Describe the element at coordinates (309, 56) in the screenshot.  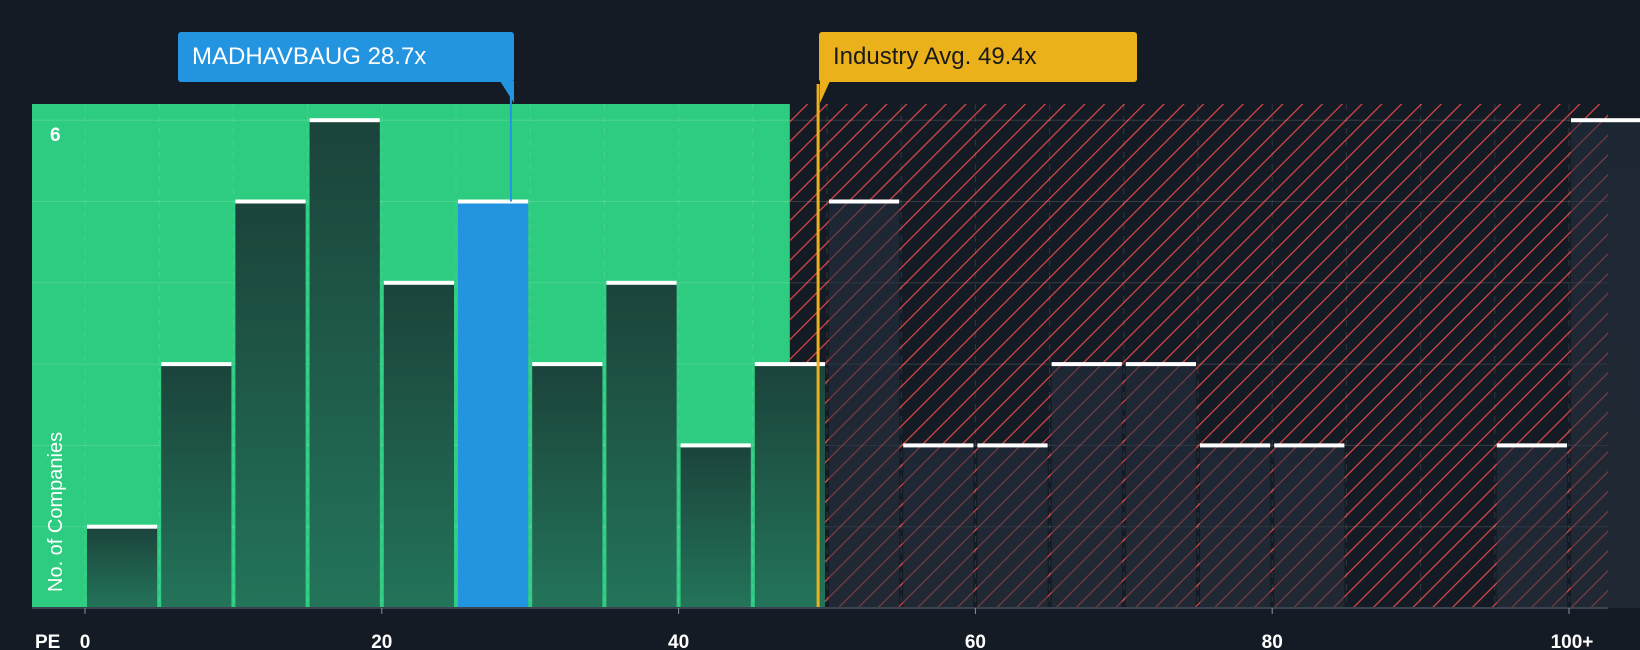
I see `company-pe-label: MADHAVBAUG 28.7x` at that location.